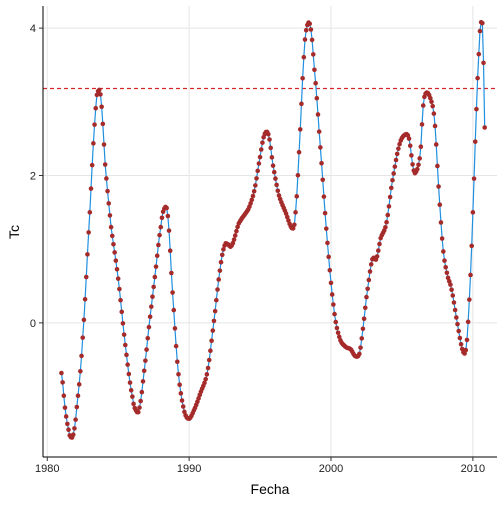  I want to click on x-axis-label: Fecha, so click(270, 489).